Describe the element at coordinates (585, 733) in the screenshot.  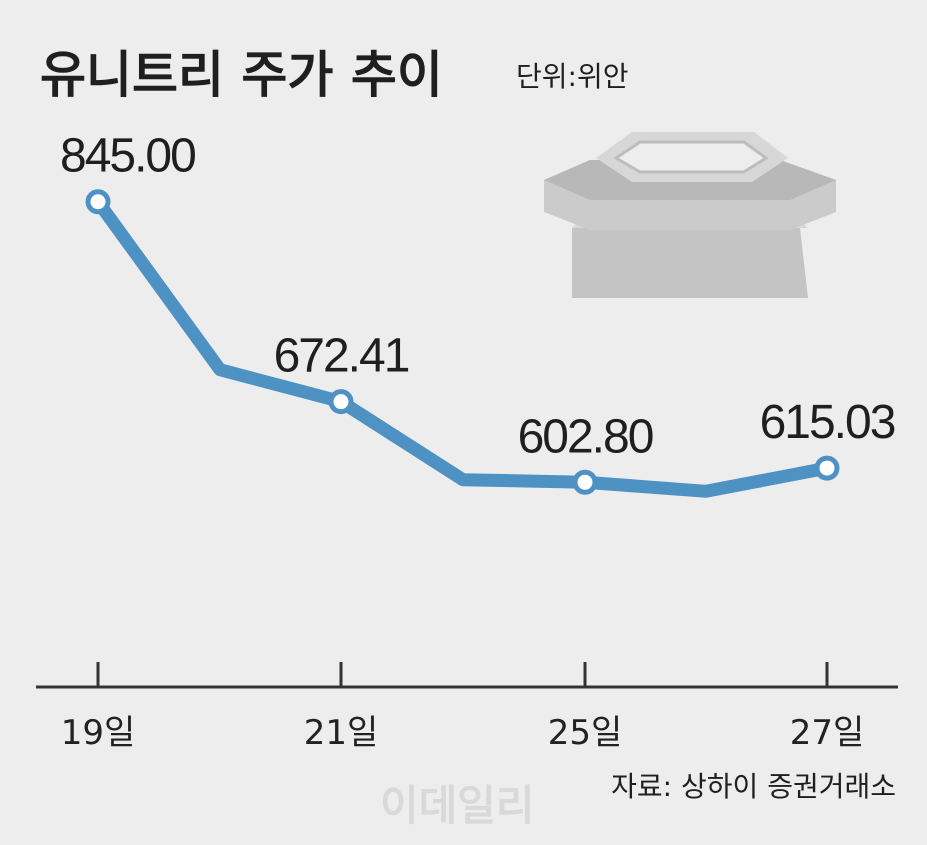
I see `x-tick-label: 25일` at that location.